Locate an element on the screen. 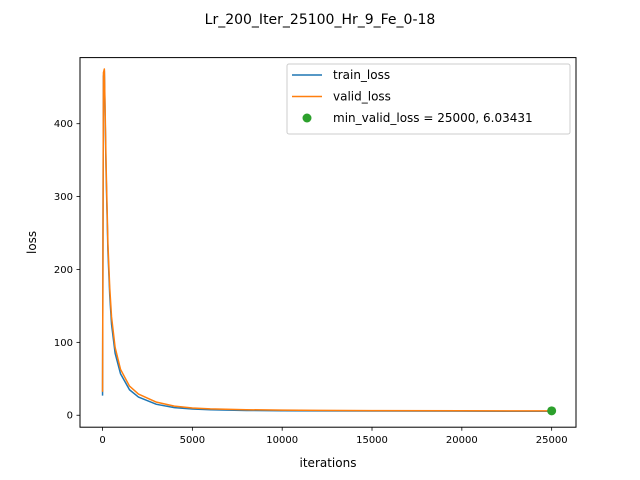 This screenshot has width=640, height=480. y-tick-label: 200 is located at coordinates (63, 270).